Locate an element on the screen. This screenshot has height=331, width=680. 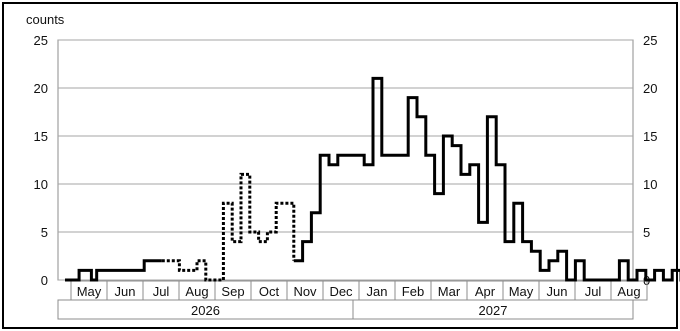
y-tick-left: 20 is located at coordinates (41, 88).